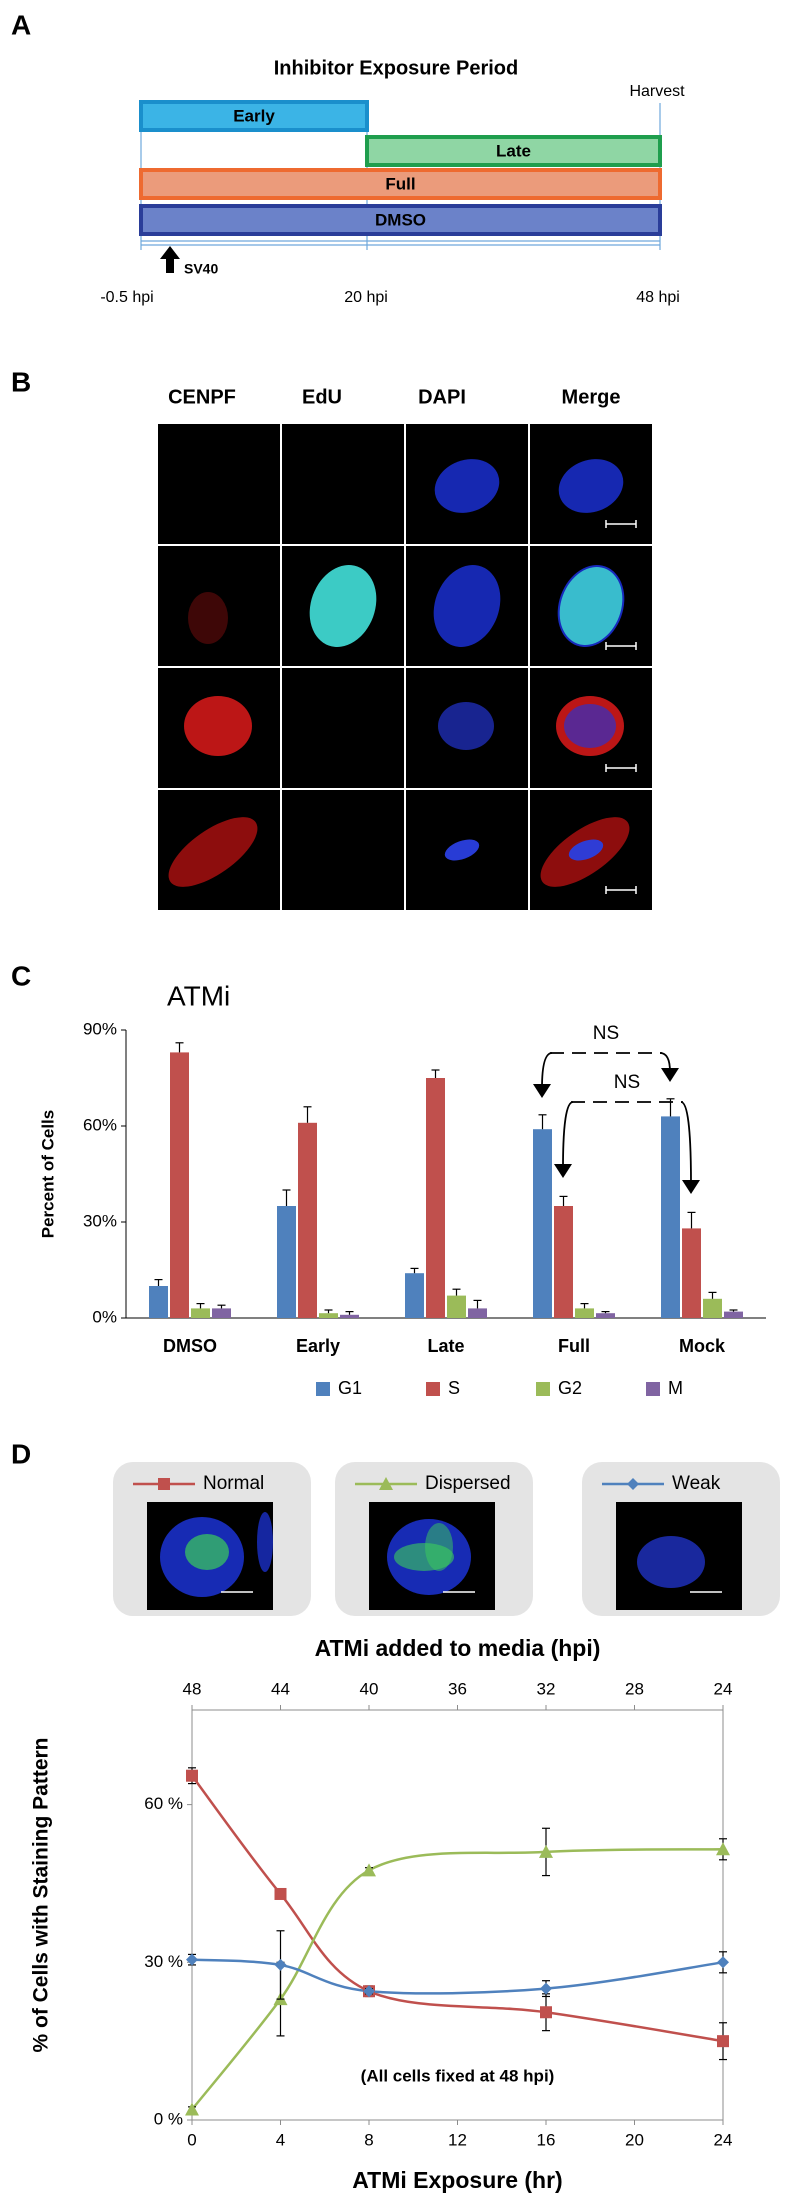  Describe the element at coordinates (21, 1453) in the screenshot. I see `panel-label: D` at that location.